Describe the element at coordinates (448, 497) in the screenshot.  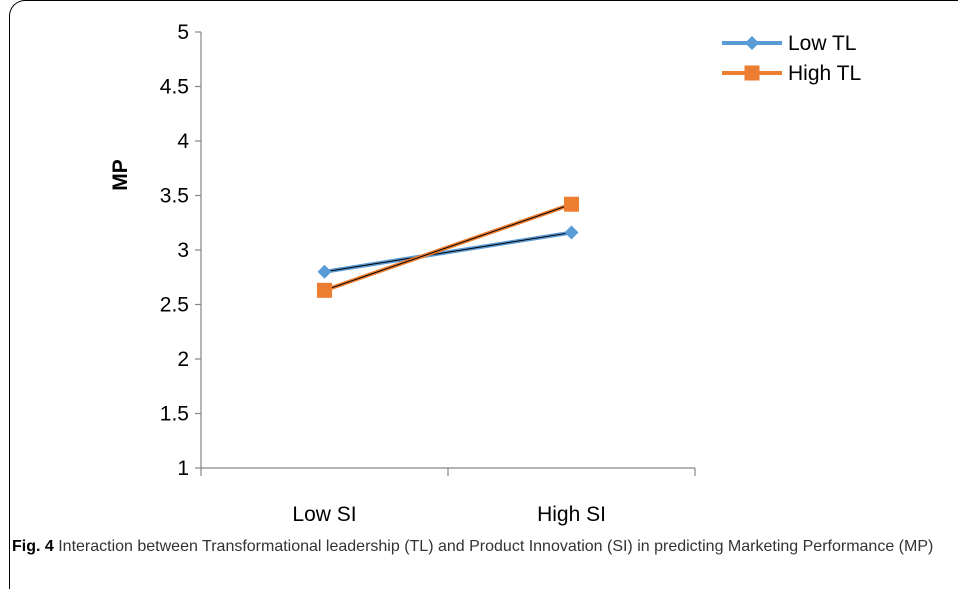
I see `x-axis-ticks: Low SI High SI` at that location.